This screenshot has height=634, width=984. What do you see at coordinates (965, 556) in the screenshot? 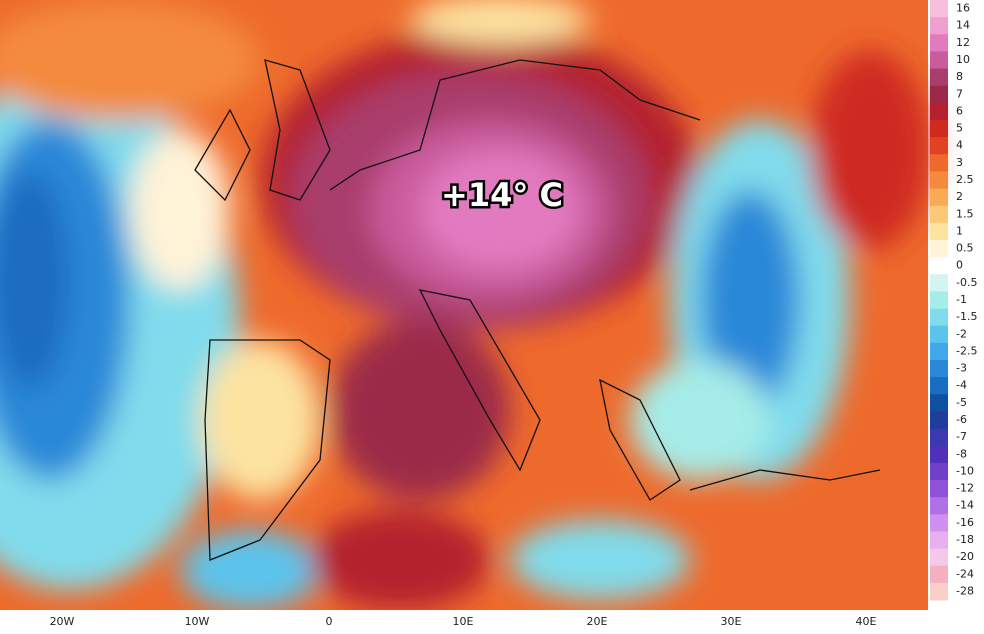
I see `colorbar-label: -20` at bounding box center [965, 556].